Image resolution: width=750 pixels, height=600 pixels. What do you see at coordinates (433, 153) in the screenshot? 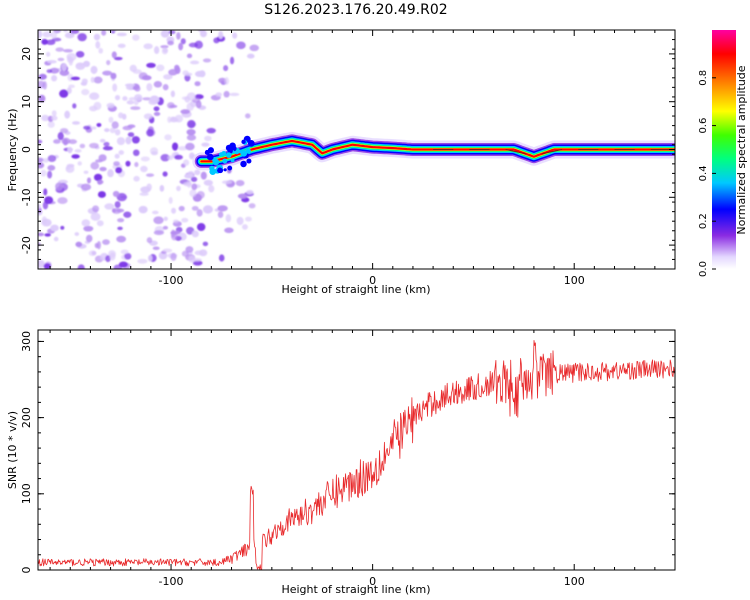
I see `signal-track-layer` at bounding box center [433, 153].